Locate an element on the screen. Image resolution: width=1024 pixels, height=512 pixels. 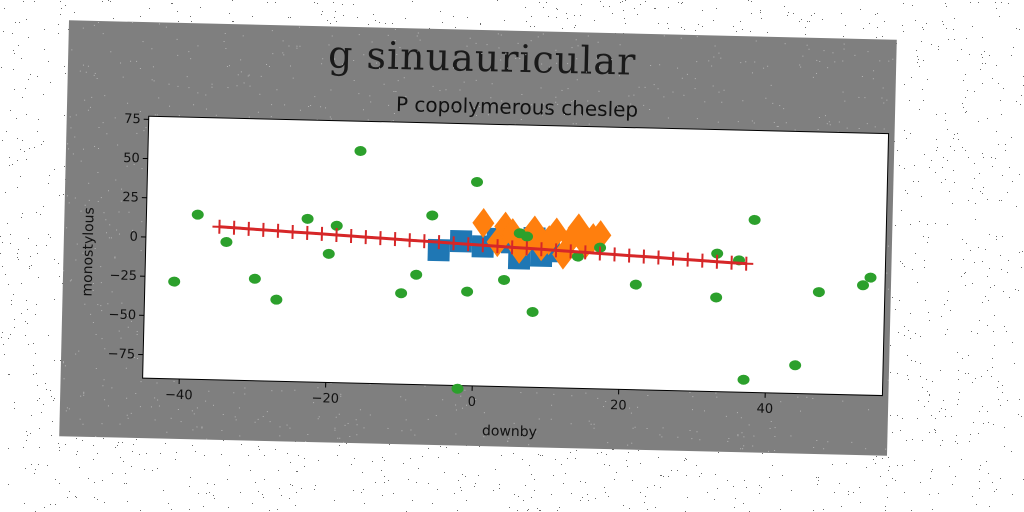
y-tick-label: −75 is located at coordinates (122, 355).